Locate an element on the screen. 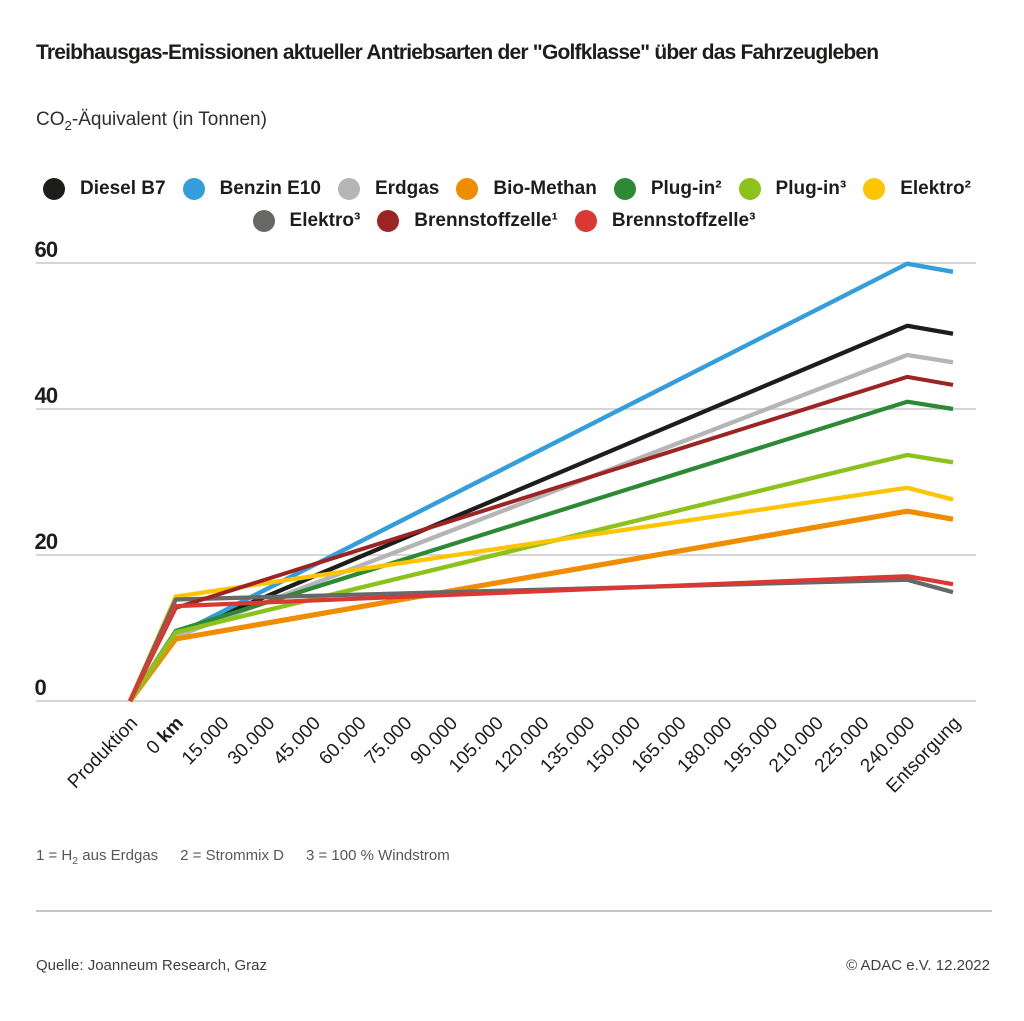  svg-text: 75.000 is located at coordinates (388, 741).